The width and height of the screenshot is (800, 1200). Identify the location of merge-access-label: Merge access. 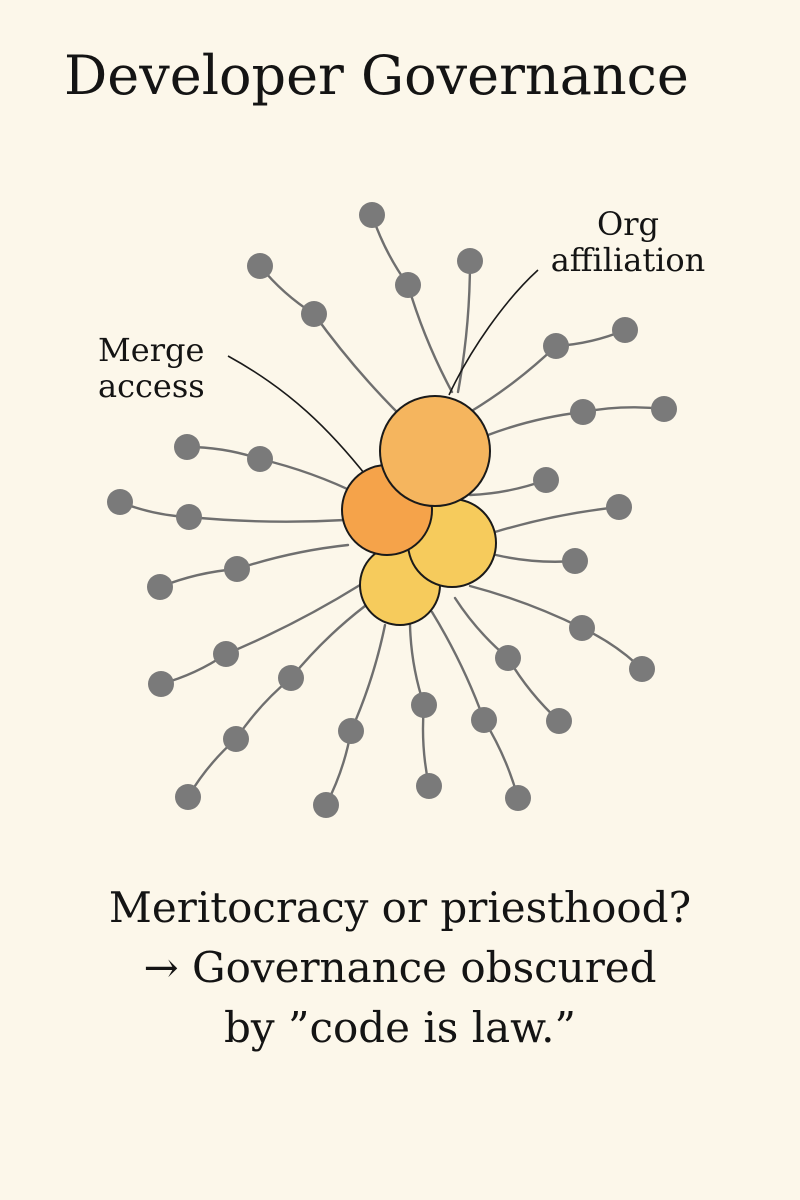
(151, 368).